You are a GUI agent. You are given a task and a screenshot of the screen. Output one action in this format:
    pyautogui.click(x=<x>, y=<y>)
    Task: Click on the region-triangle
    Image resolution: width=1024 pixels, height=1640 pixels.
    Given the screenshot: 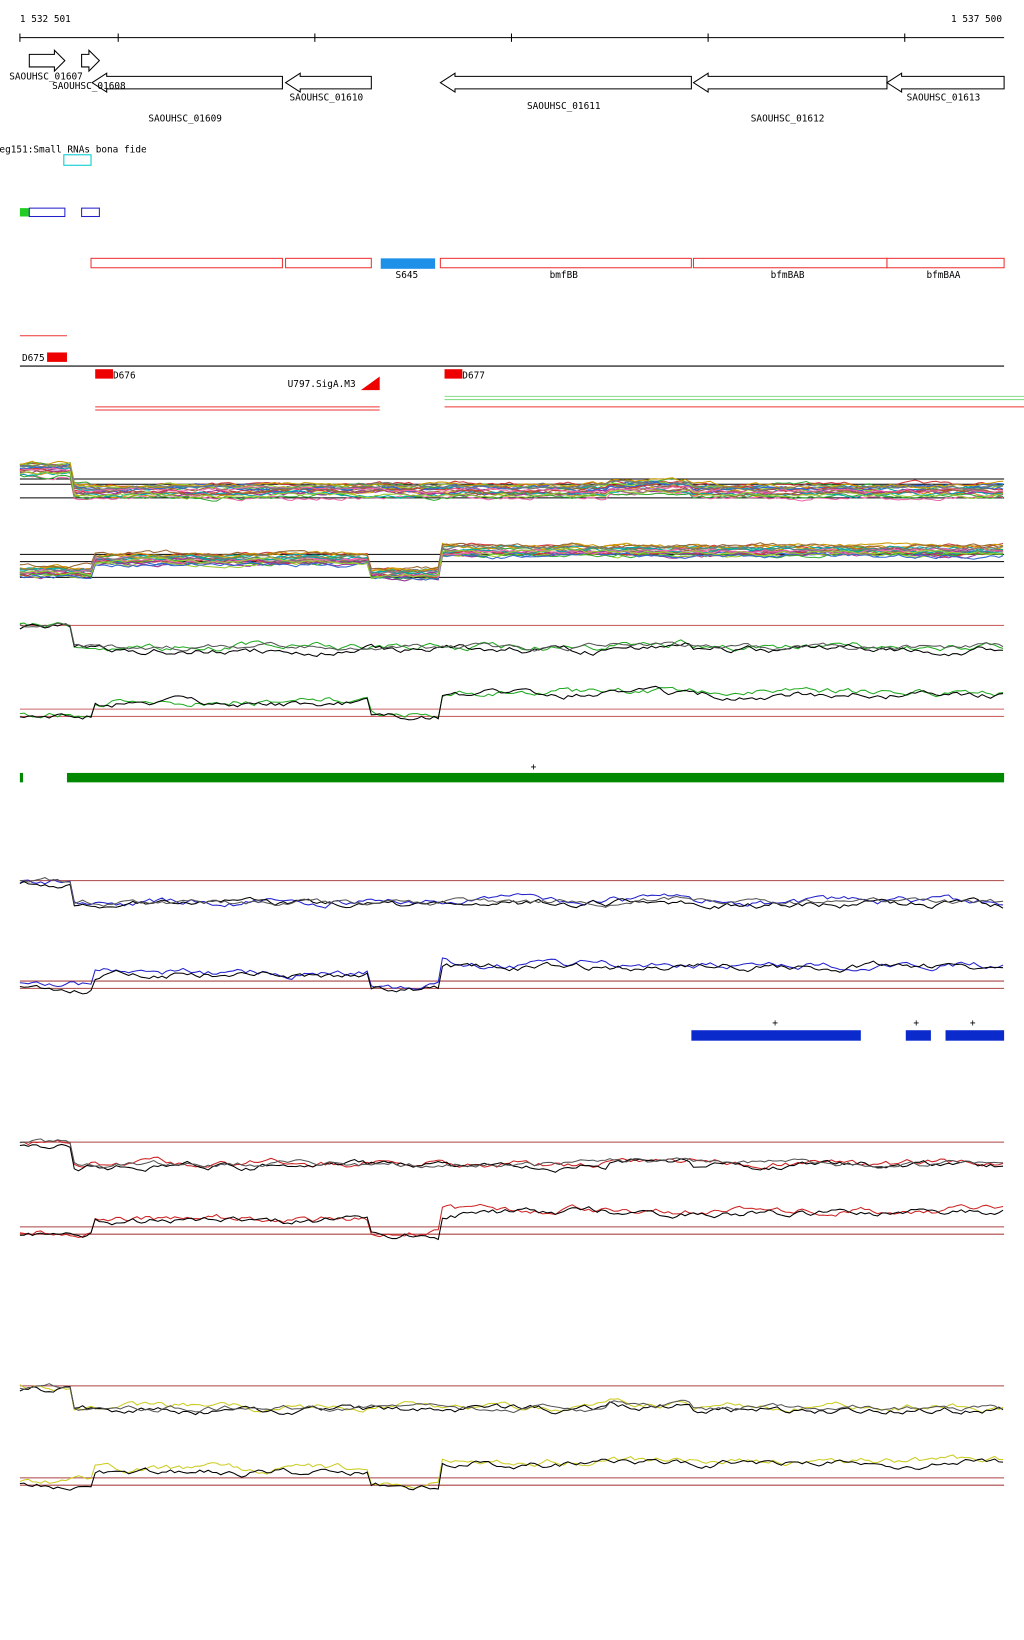 What is the action you would take?
    pyautogui.click(x=370, y=383)
    